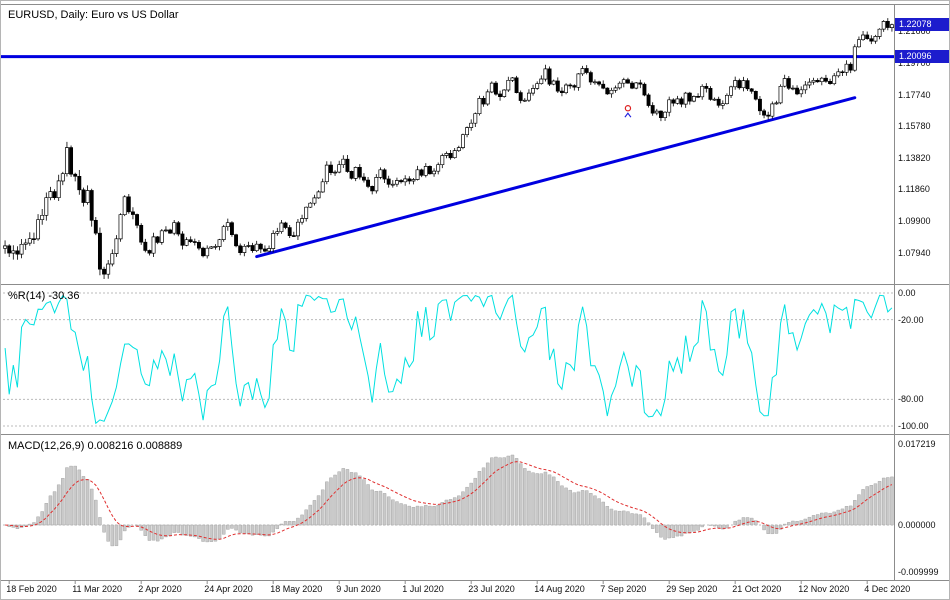  Describe the element at coordinates (358, 589) in the screenshot. I see `date-label: 9 Jun 2020` at that location.